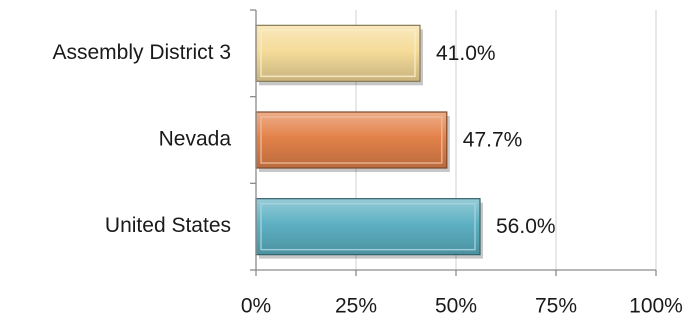  What do you see at coordinates (526, 226) in the screenshot?
I see `data-label: 56.0%` at bounding box center [526, 226].